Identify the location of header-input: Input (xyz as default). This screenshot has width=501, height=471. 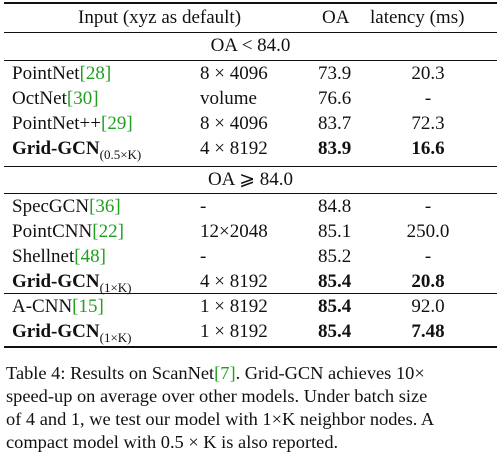
(160, 17).